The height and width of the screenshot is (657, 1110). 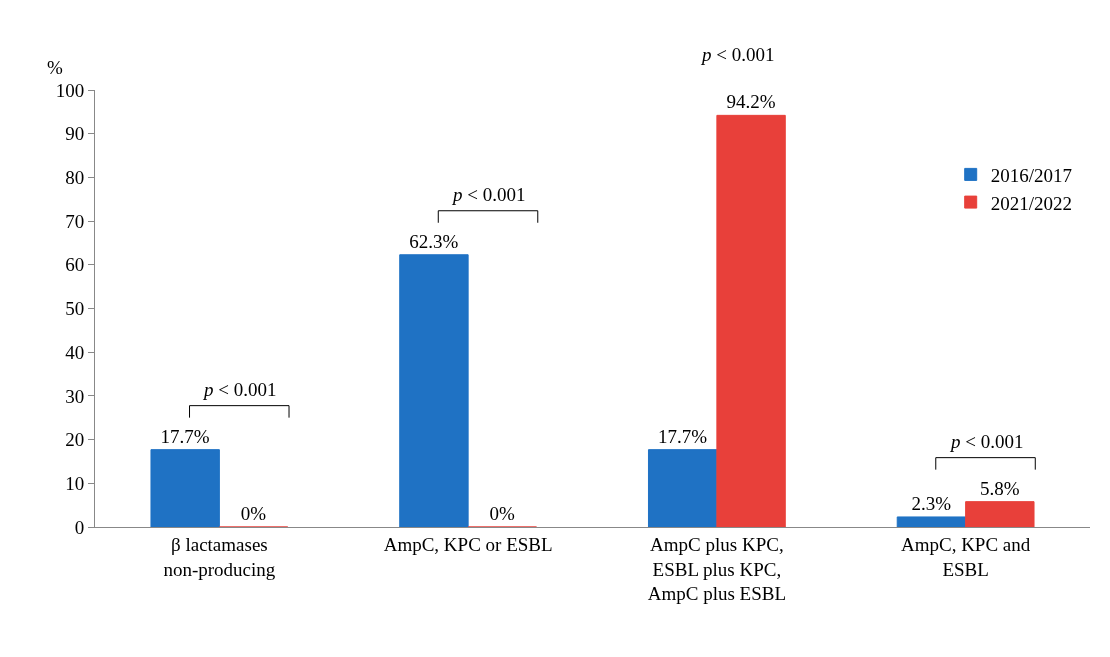 I want to click on legend-label: 2021/2022, so click(x=1031, y=203).